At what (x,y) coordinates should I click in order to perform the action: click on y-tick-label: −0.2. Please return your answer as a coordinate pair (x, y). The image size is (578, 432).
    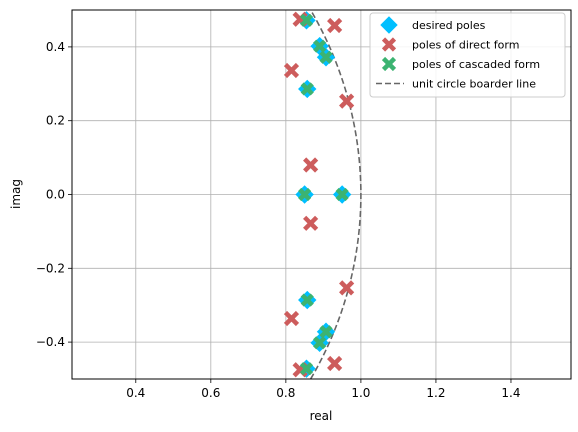
    Looking at the image, I should click on (50, 268).